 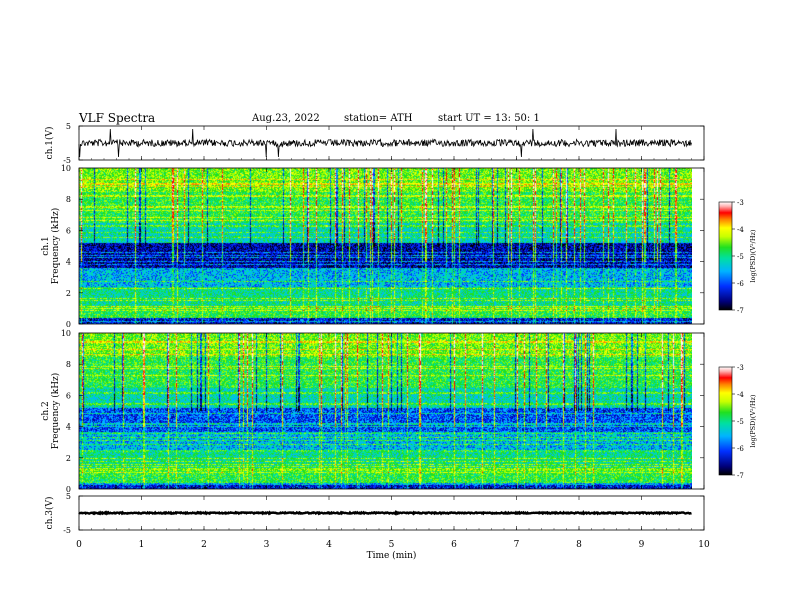 I want to click on waveform-ch3, so click(x=385, y=513).